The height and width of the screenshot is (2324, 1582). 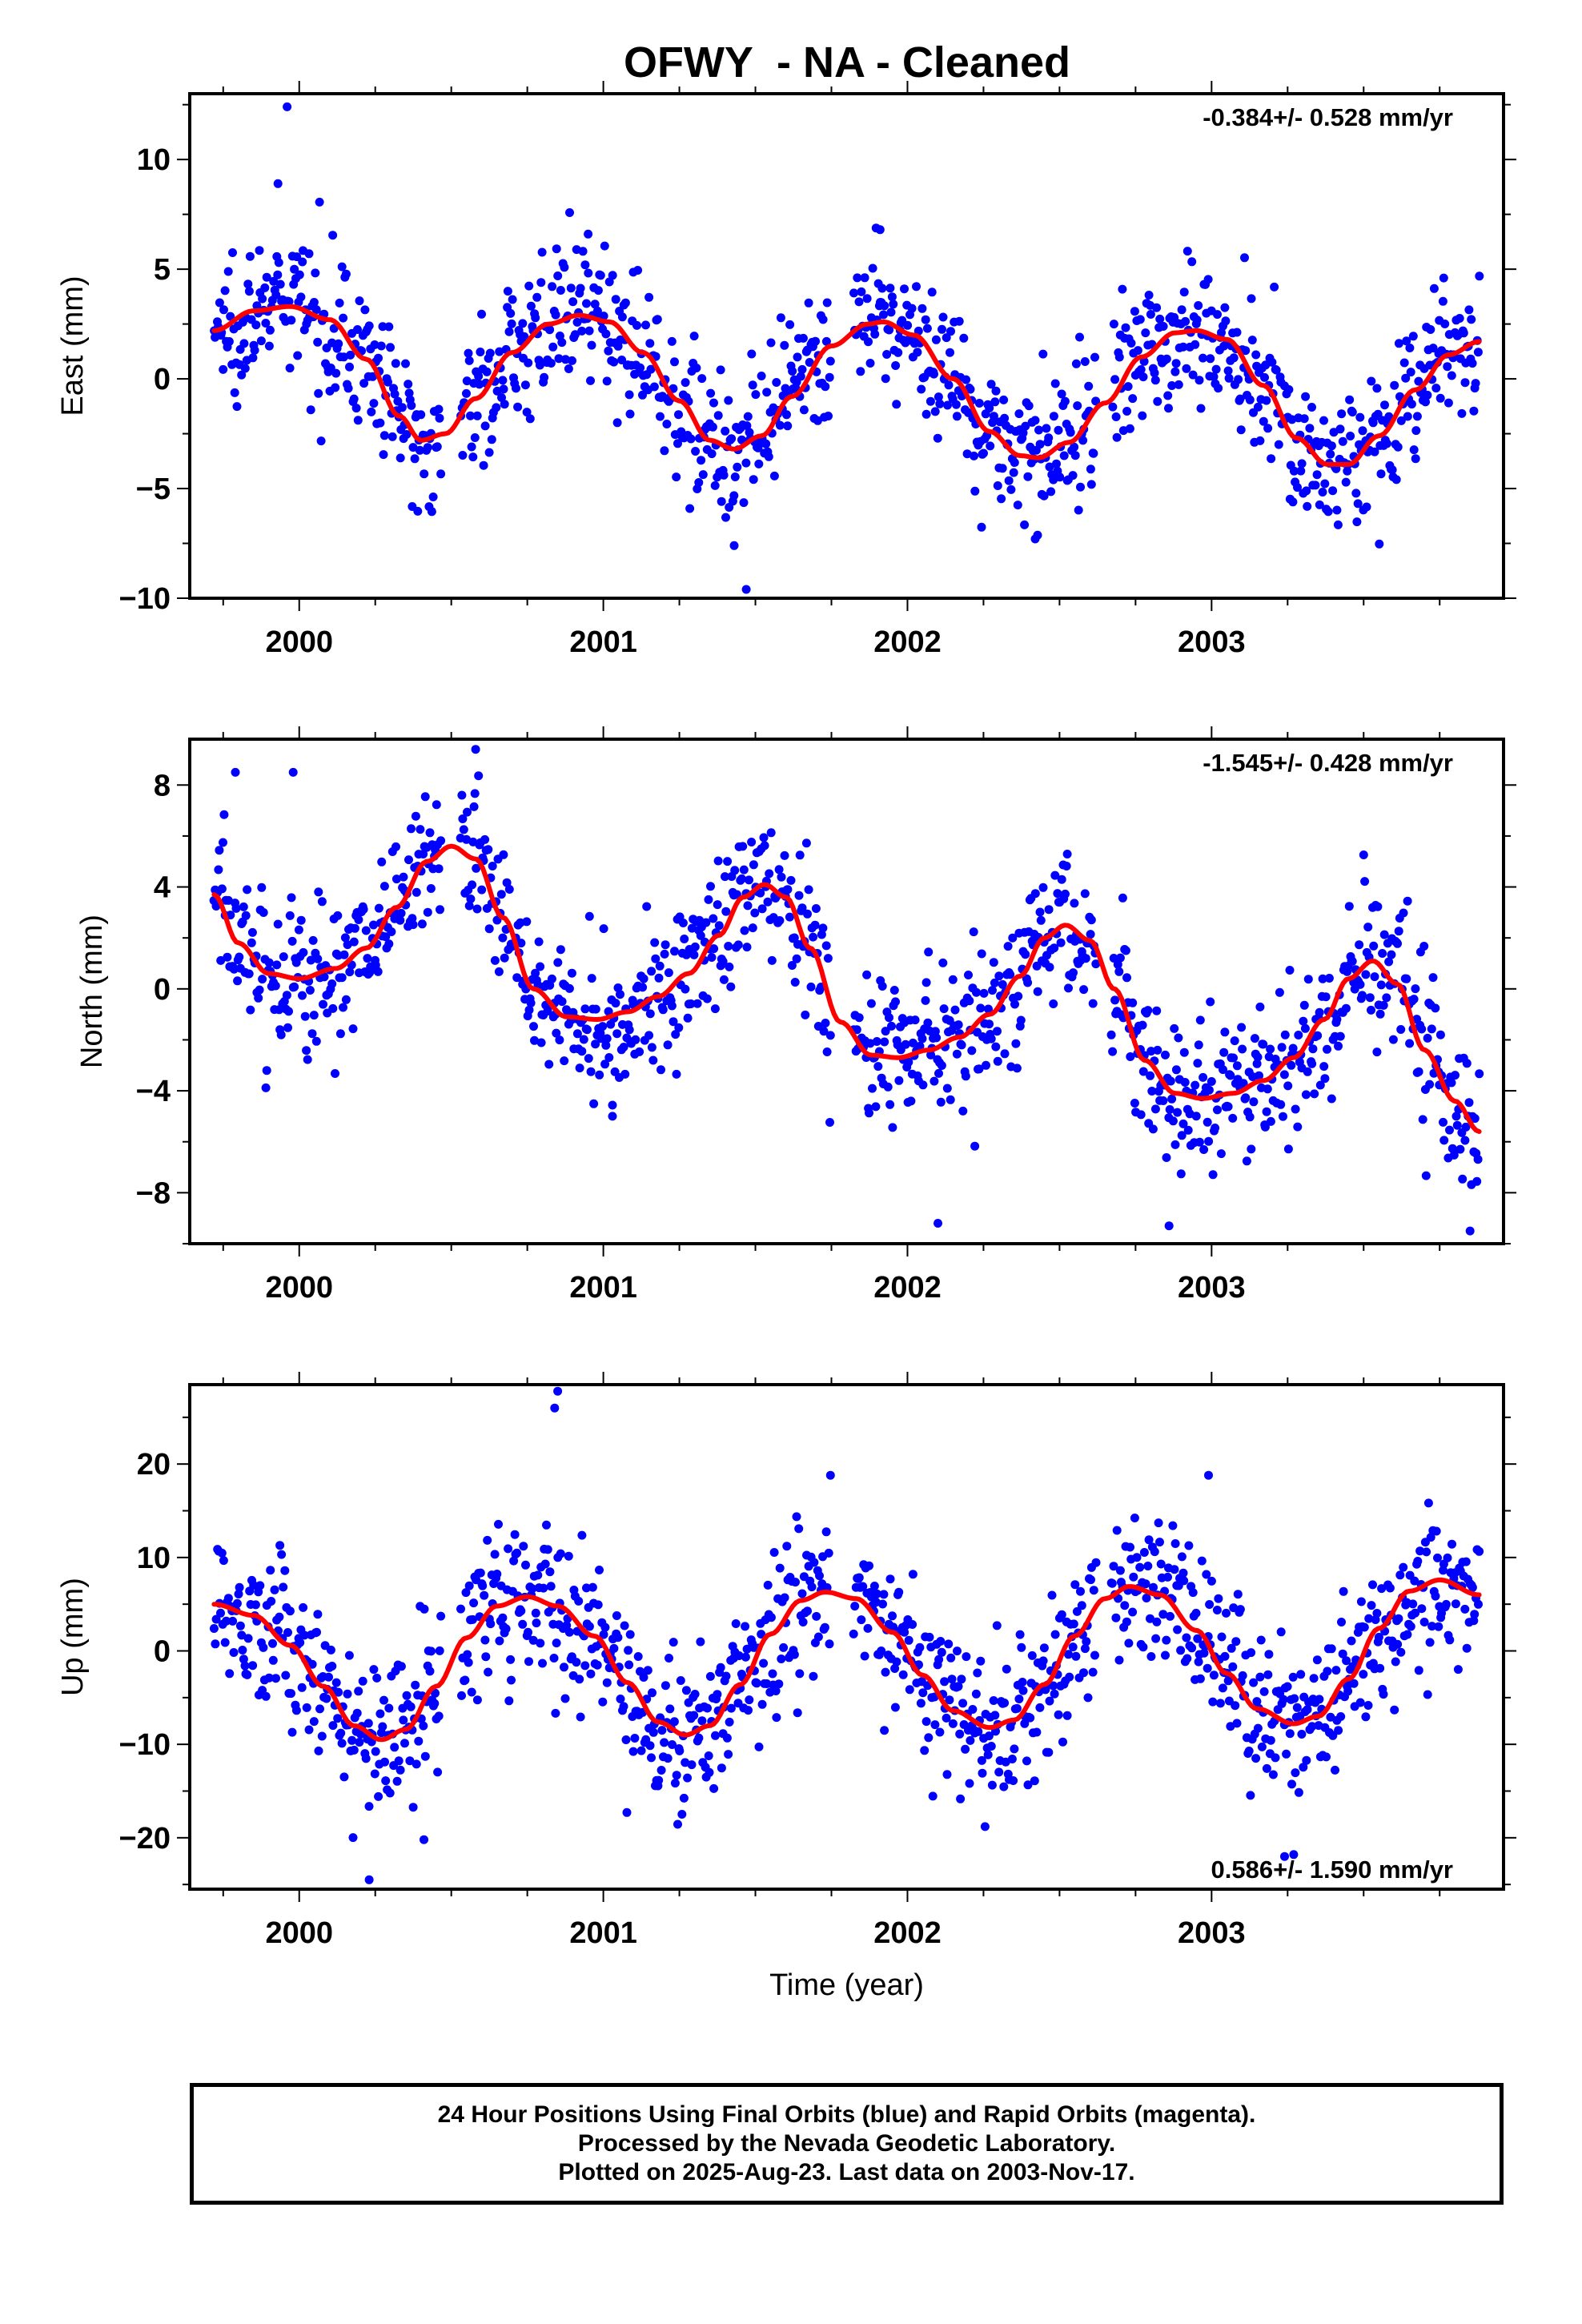 I want to click on y-tick-label: 0, so click(x=162, y=379).